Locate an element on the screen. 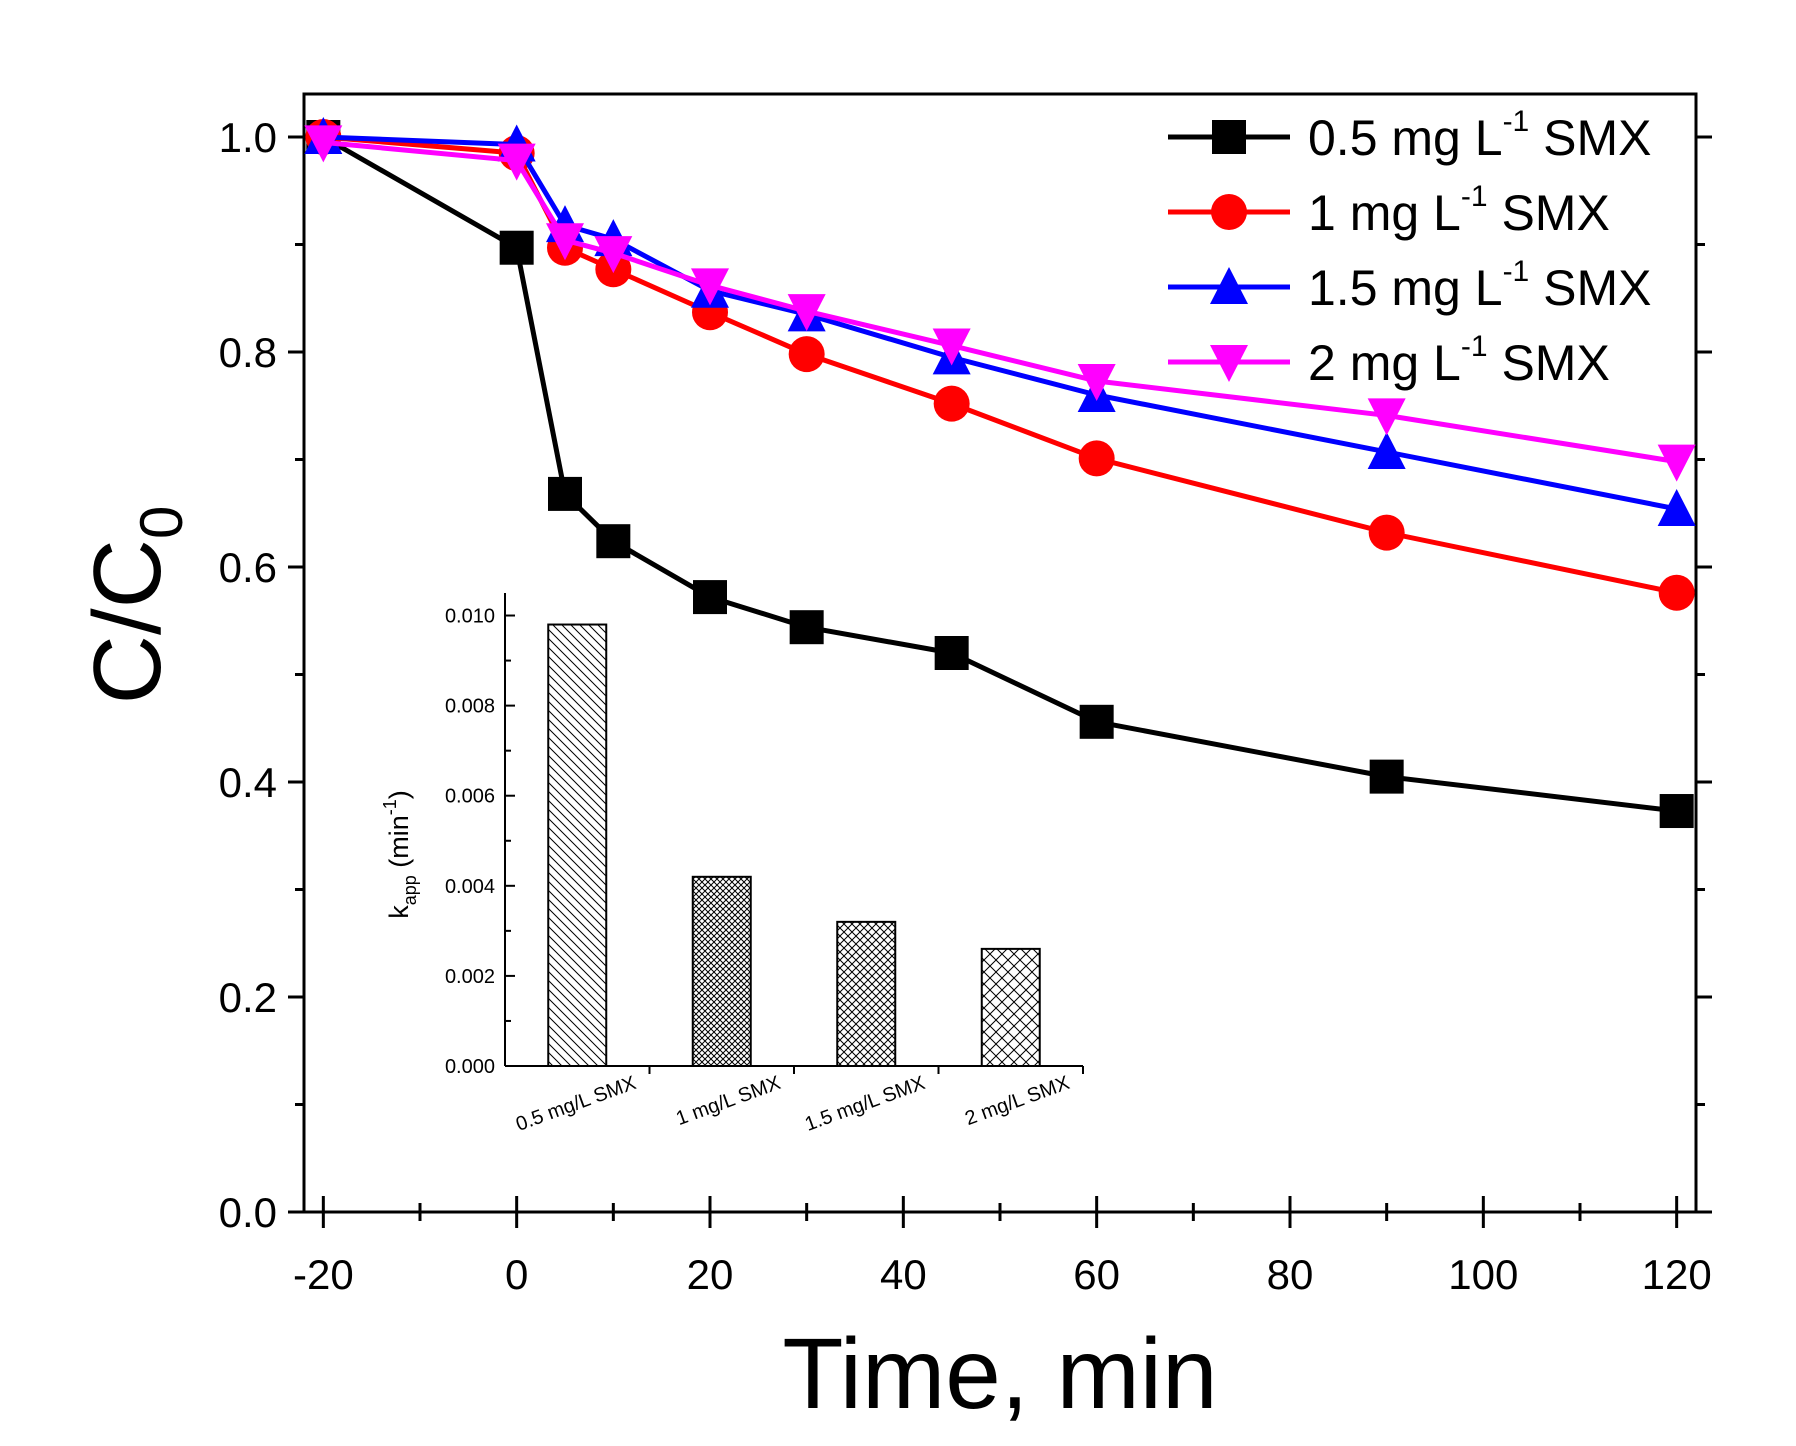  legend-label-text: 1 mg L is located at coordinates (1384, 213).